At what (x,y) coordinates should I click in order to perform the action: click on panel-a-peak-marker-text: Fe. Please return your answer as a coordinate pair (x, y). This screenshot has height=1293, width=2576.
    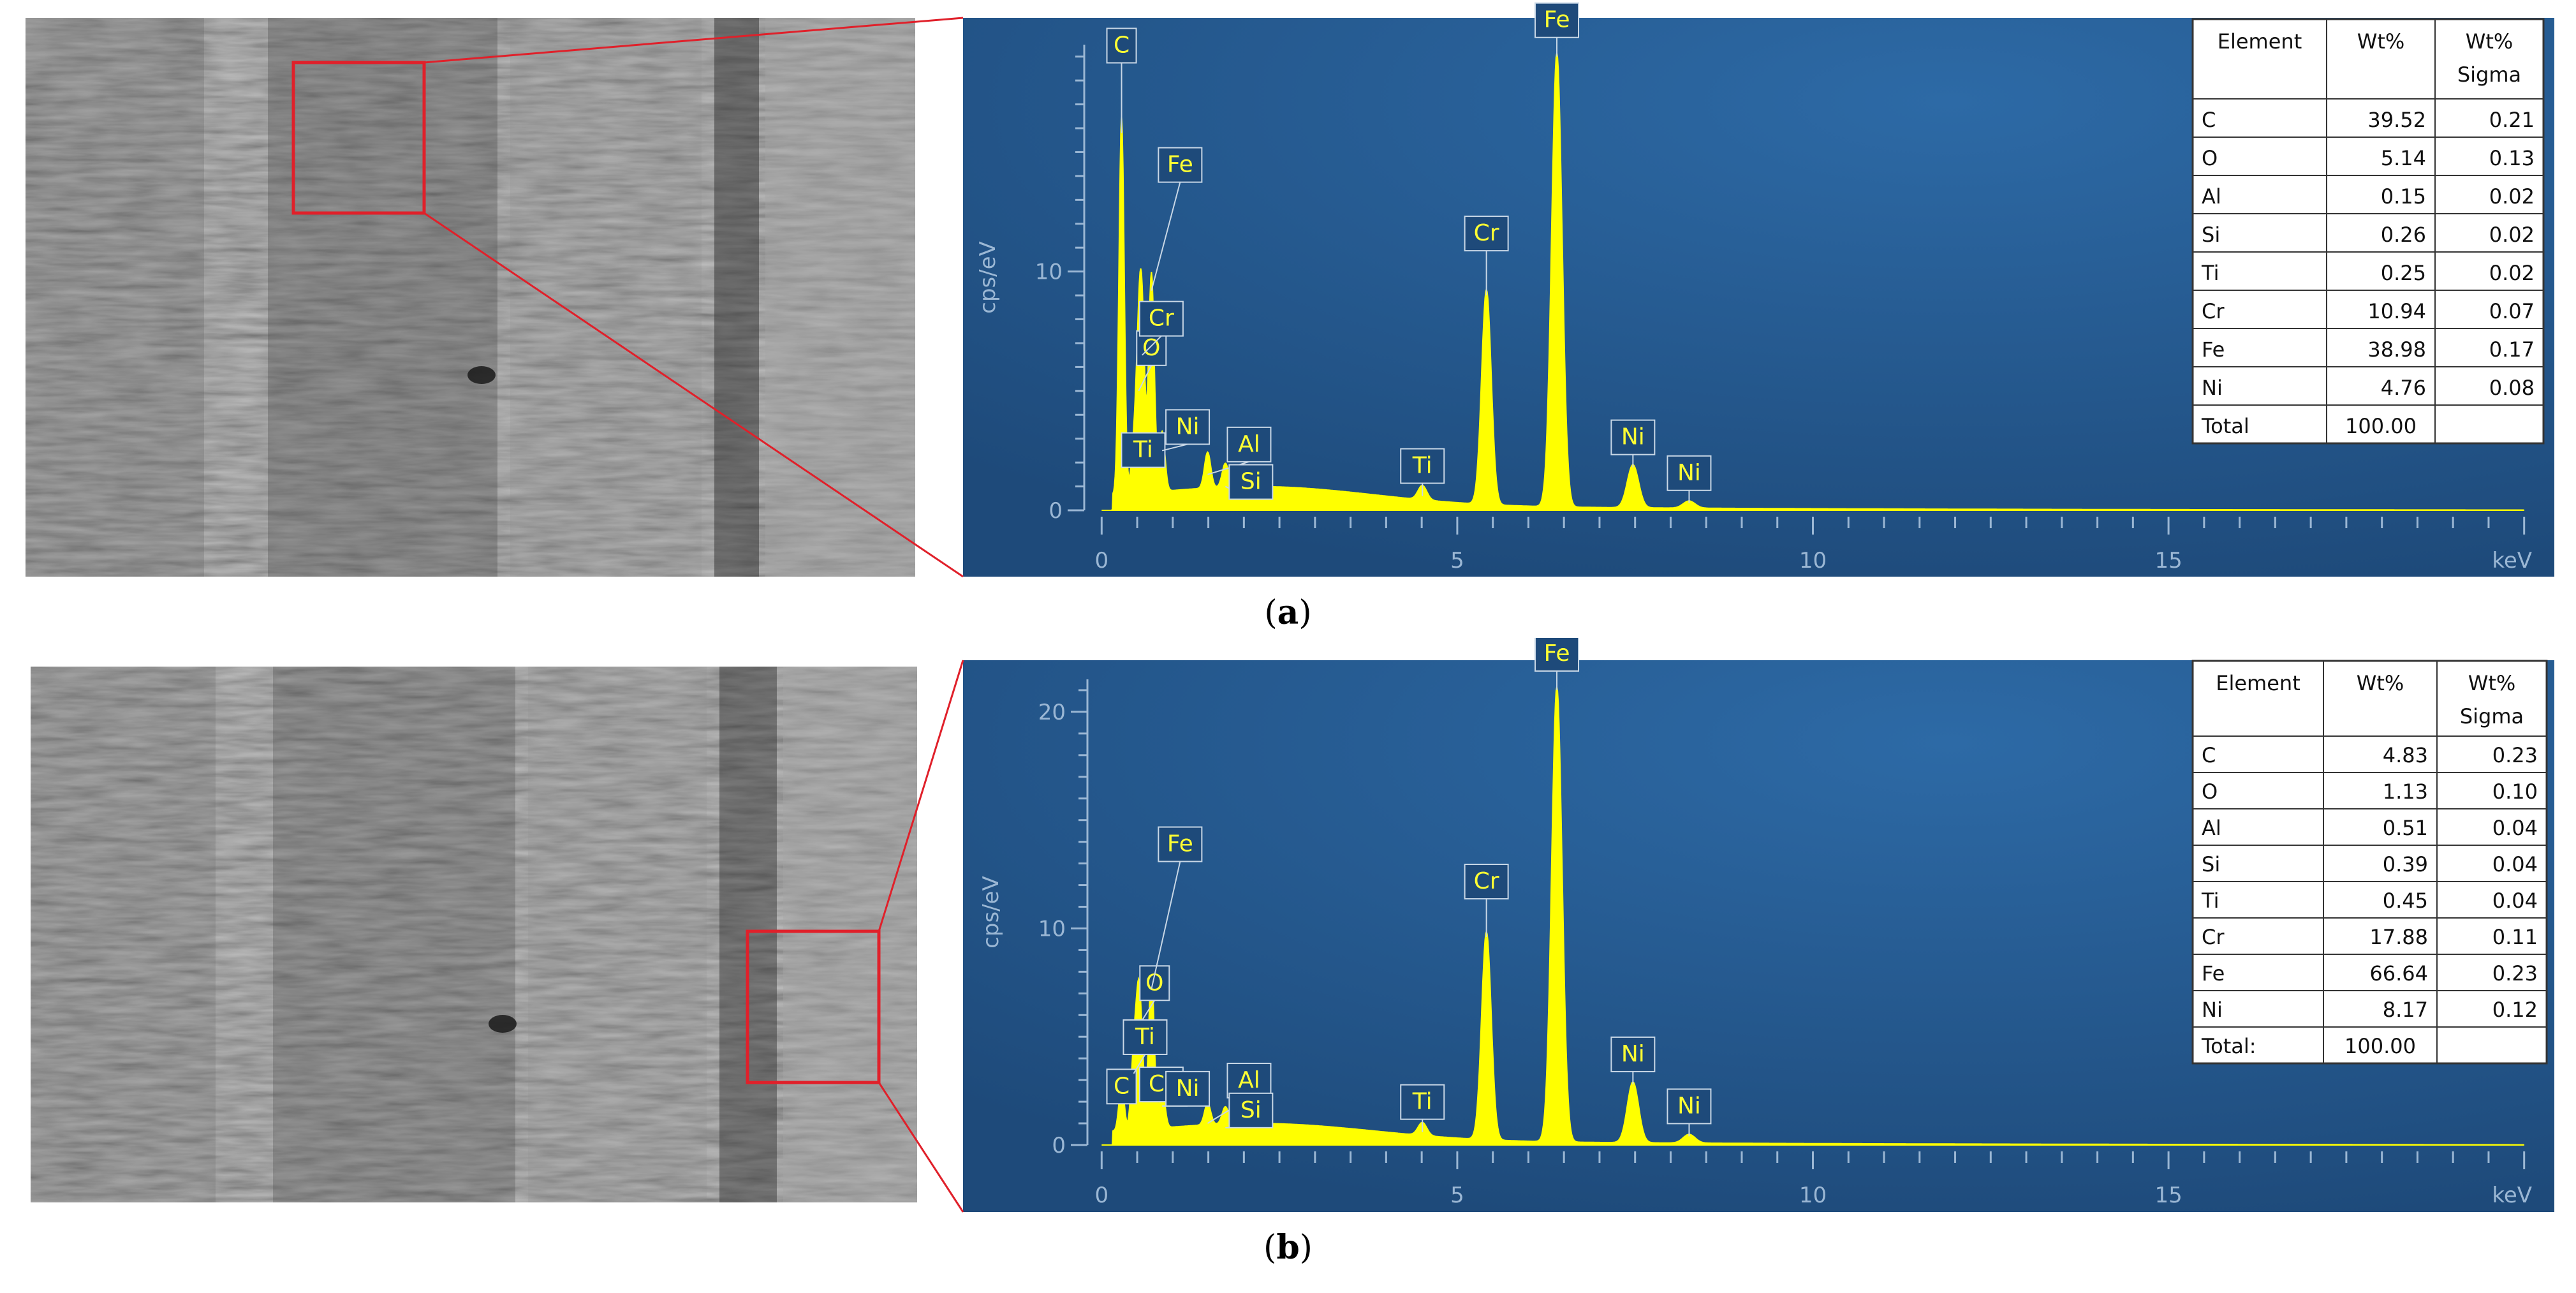
    Looking at the image, I should click on (1180, 165).